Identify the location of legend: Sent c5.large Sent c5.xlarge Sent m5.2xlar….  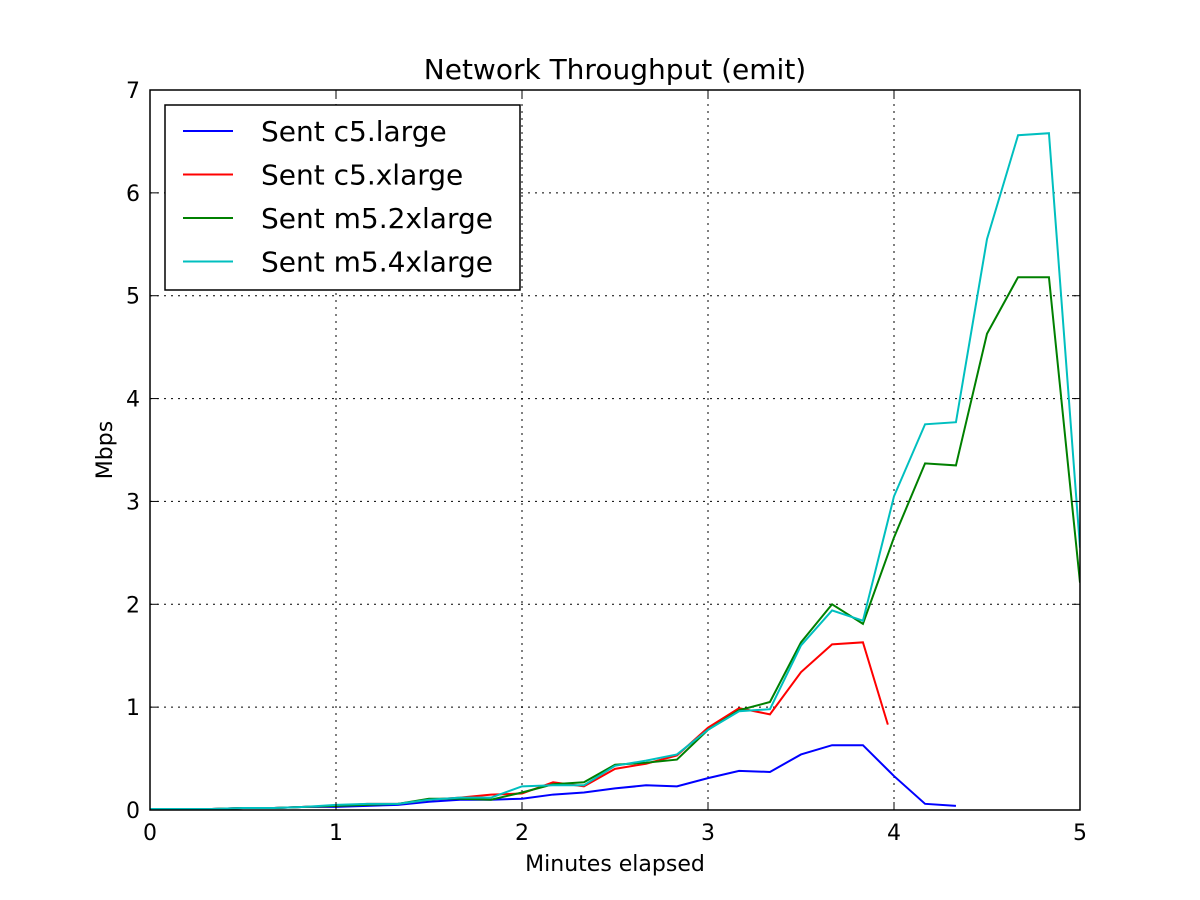
(342, 197).